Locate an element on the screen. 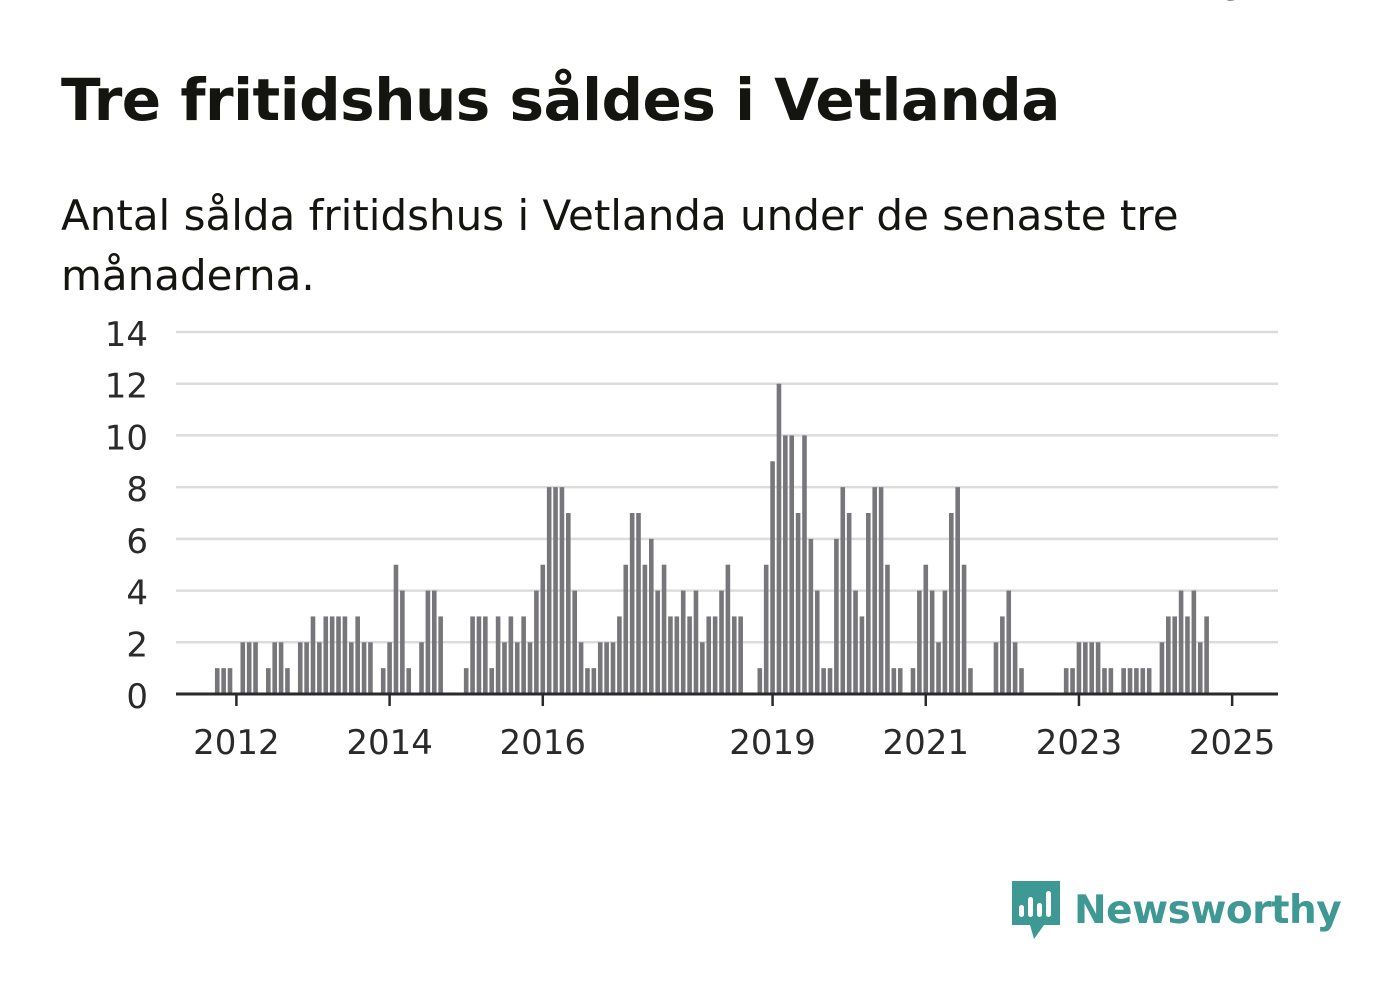  y-tick-label: 14 is located at coordinates (126, 335).